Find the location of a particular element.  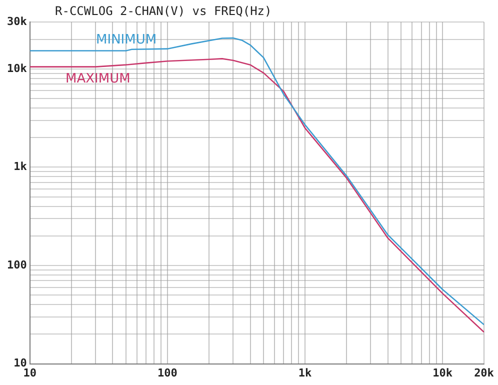

chart-title: R-CCWLOG 2-CHAN(V) vs FREQ(Hz) is located at coordinates (163, 11).